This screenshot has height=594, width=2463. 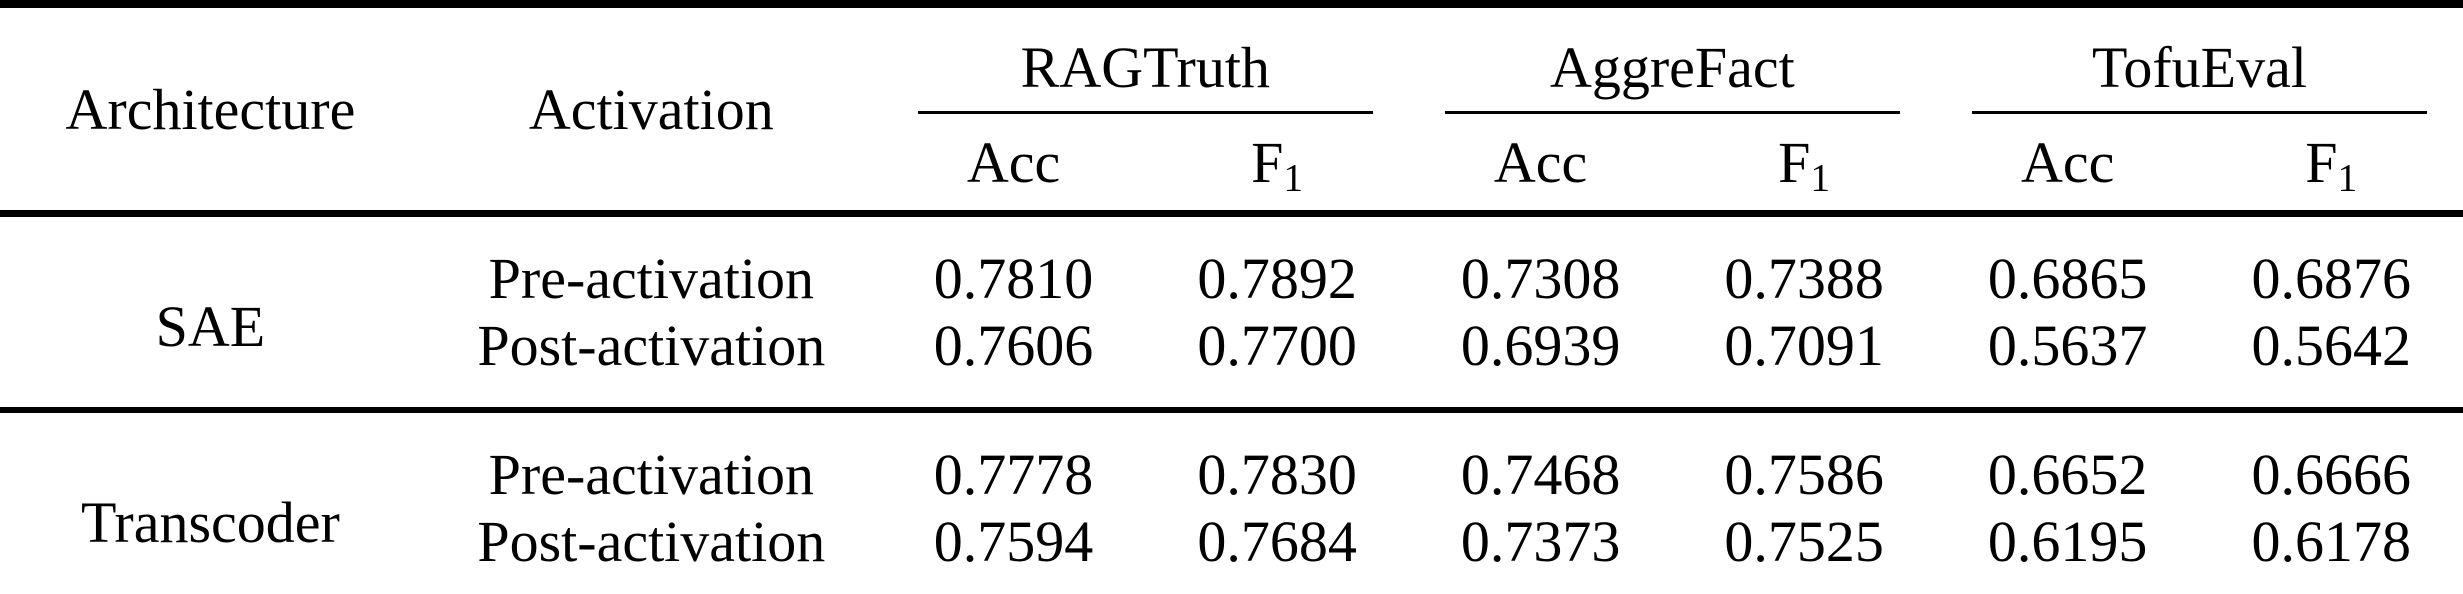 What do you see at coordinates (2067, 278) in the screenshot?
I see `metric-cell: 0.6865` at bounding box center [2067, 278].